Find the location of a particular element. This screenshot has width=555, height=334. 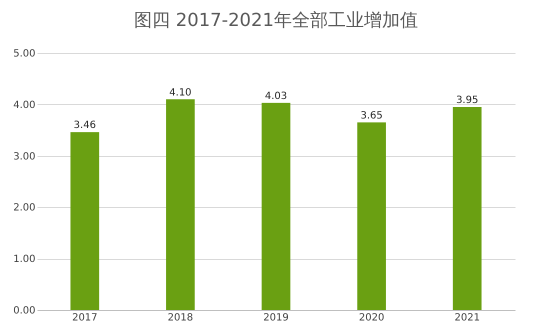

x-tick-label: 2017 is located at coordinates (85, 318).